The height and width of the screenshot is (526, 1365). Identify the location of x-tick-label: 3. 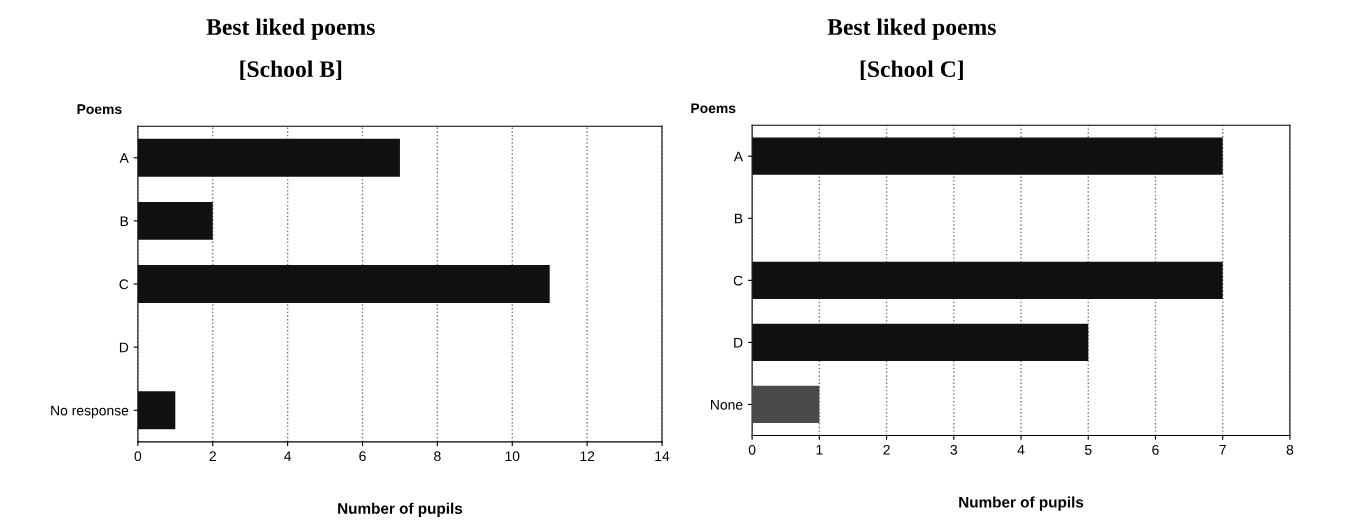
(954, 449).